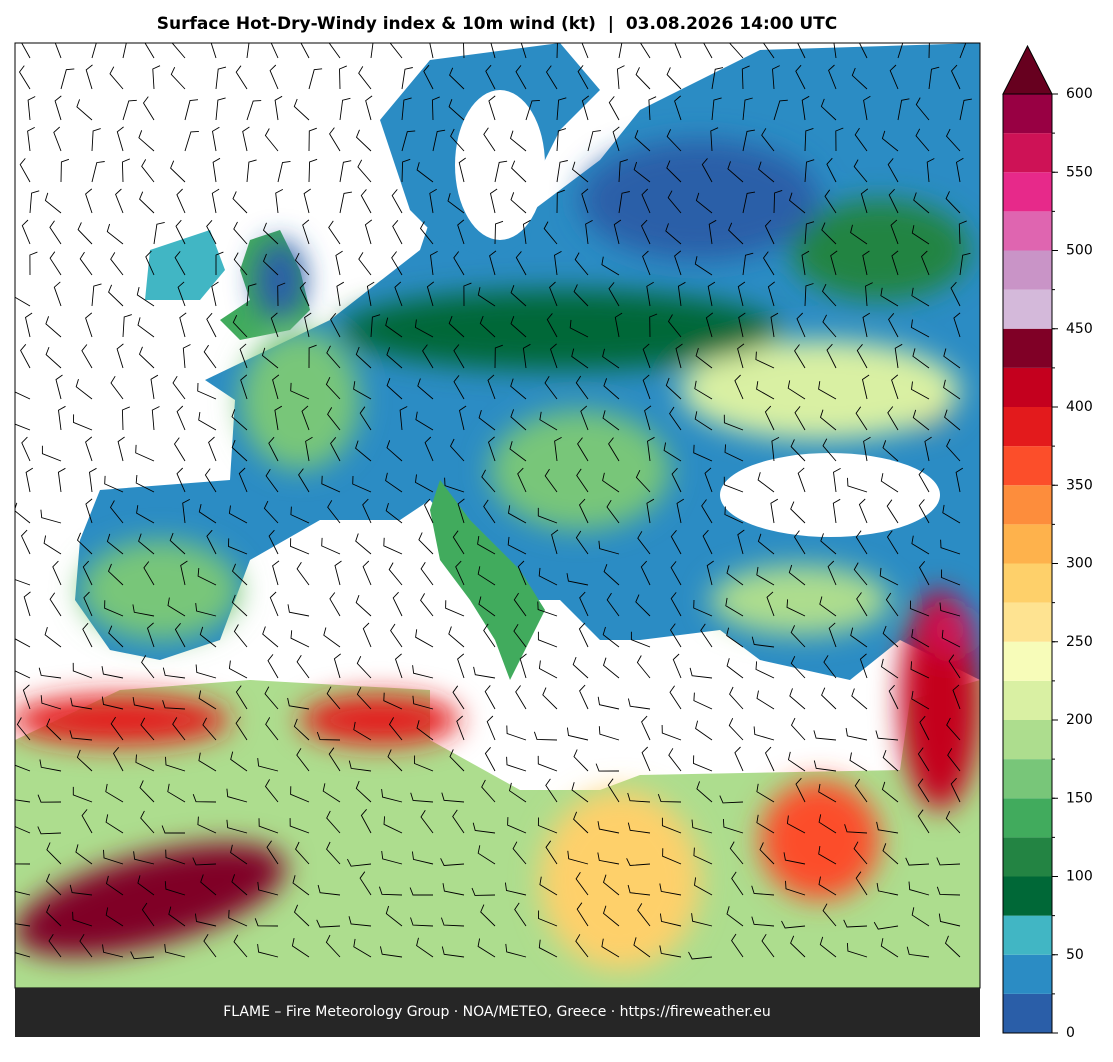  Describe the element at coordinates (830, 495) in the screenshot. I see `black-sea` at that location.